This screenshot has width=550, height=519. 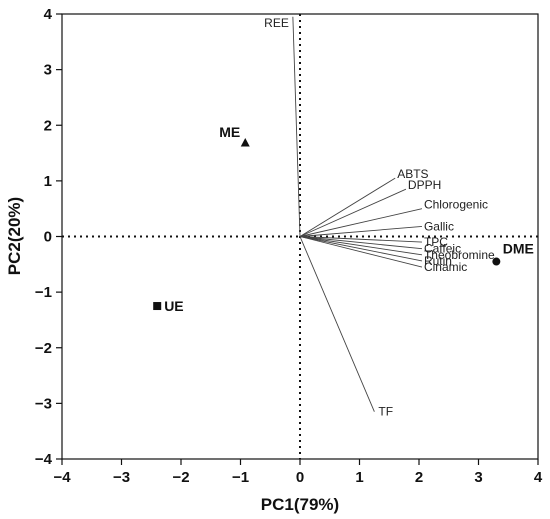 I want to click on x-tick-label: 2, so click(x=419, y=477).